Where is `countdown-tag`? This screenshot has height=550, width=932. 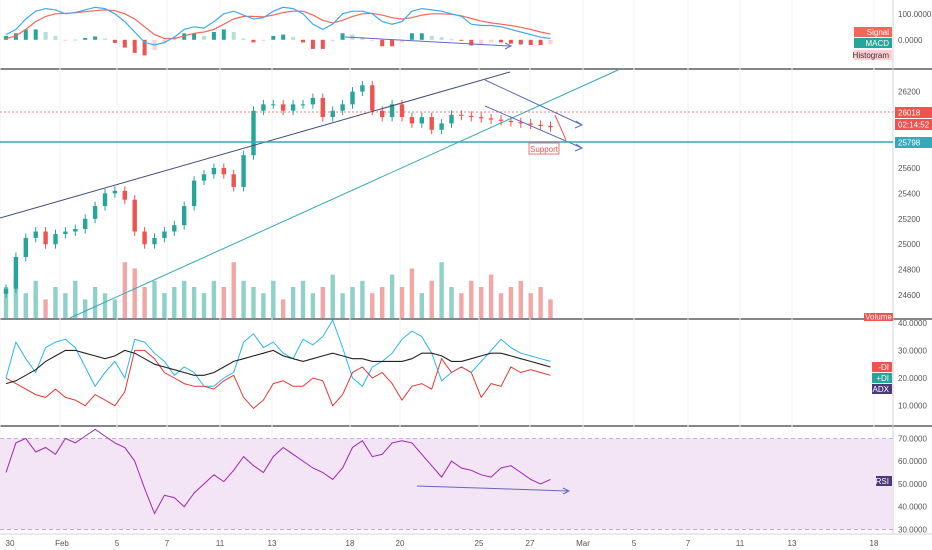
countdown-tag is located at coordinates (913, 124).